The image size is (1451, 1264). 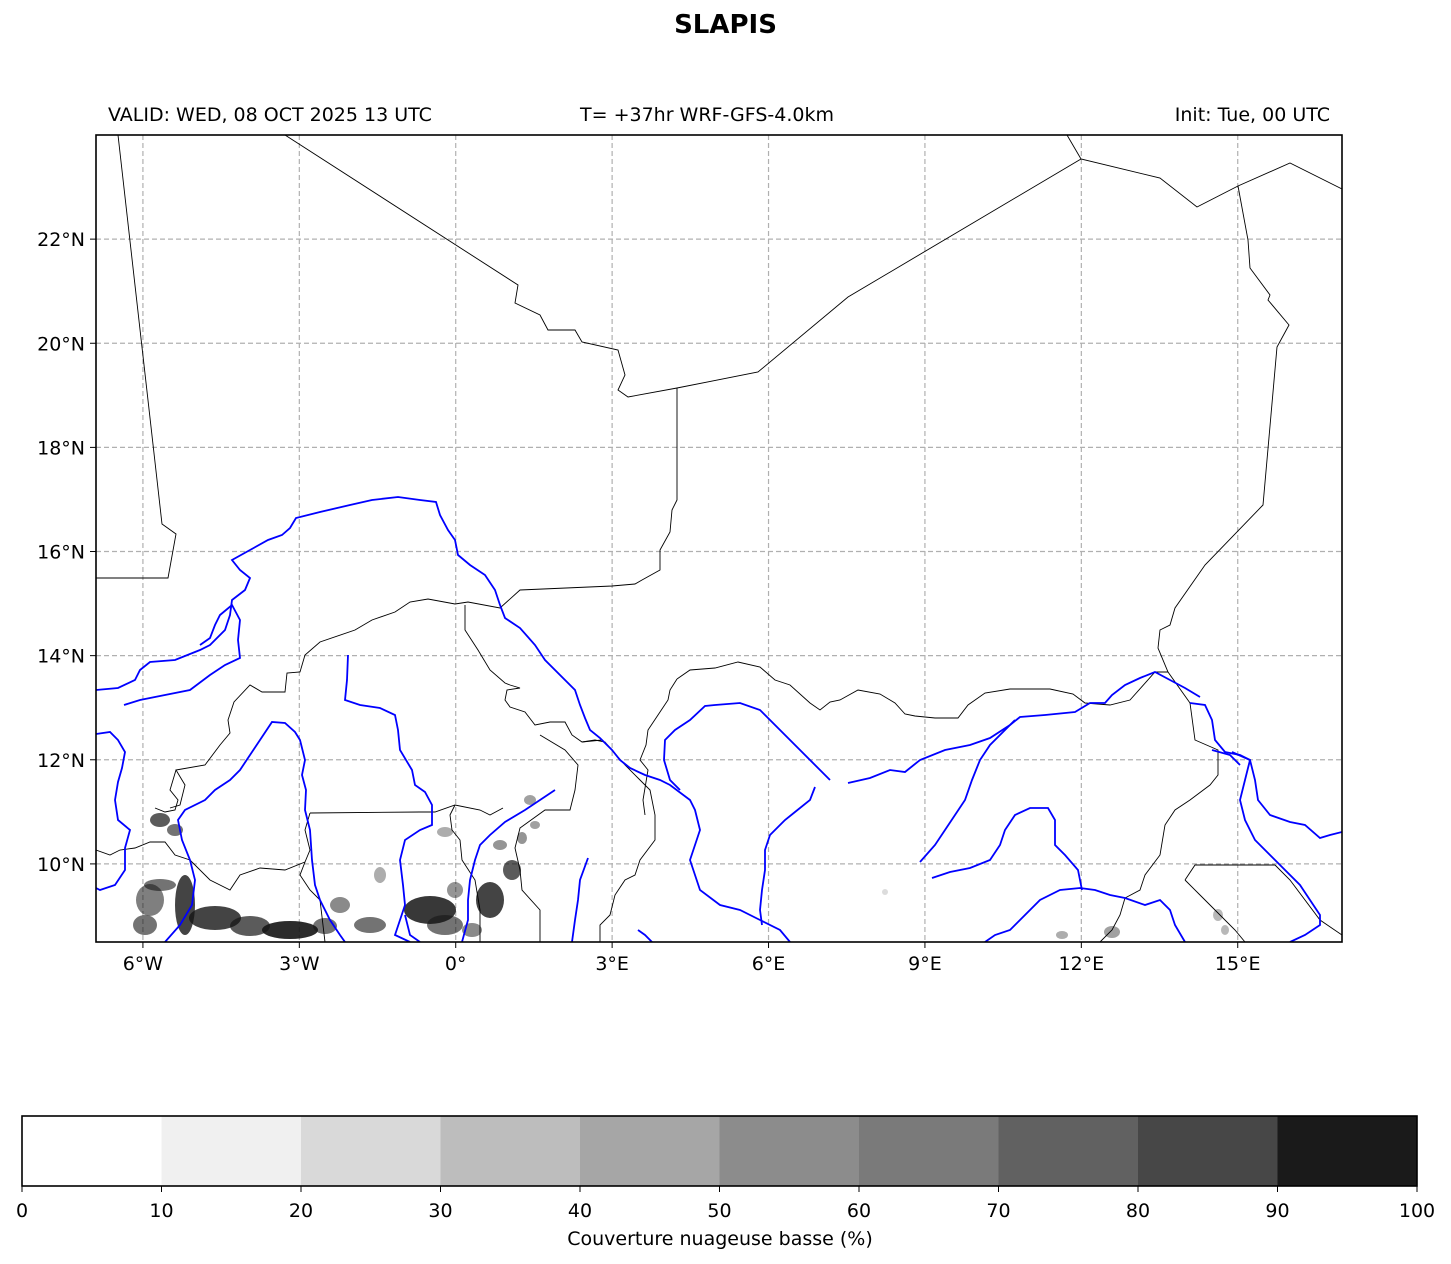 What do you see at coordinates (1252, 115) in the screenshot?
I see `init-time-label: Init: Tue, 00 UTC` at bounding box center [1252, 115].